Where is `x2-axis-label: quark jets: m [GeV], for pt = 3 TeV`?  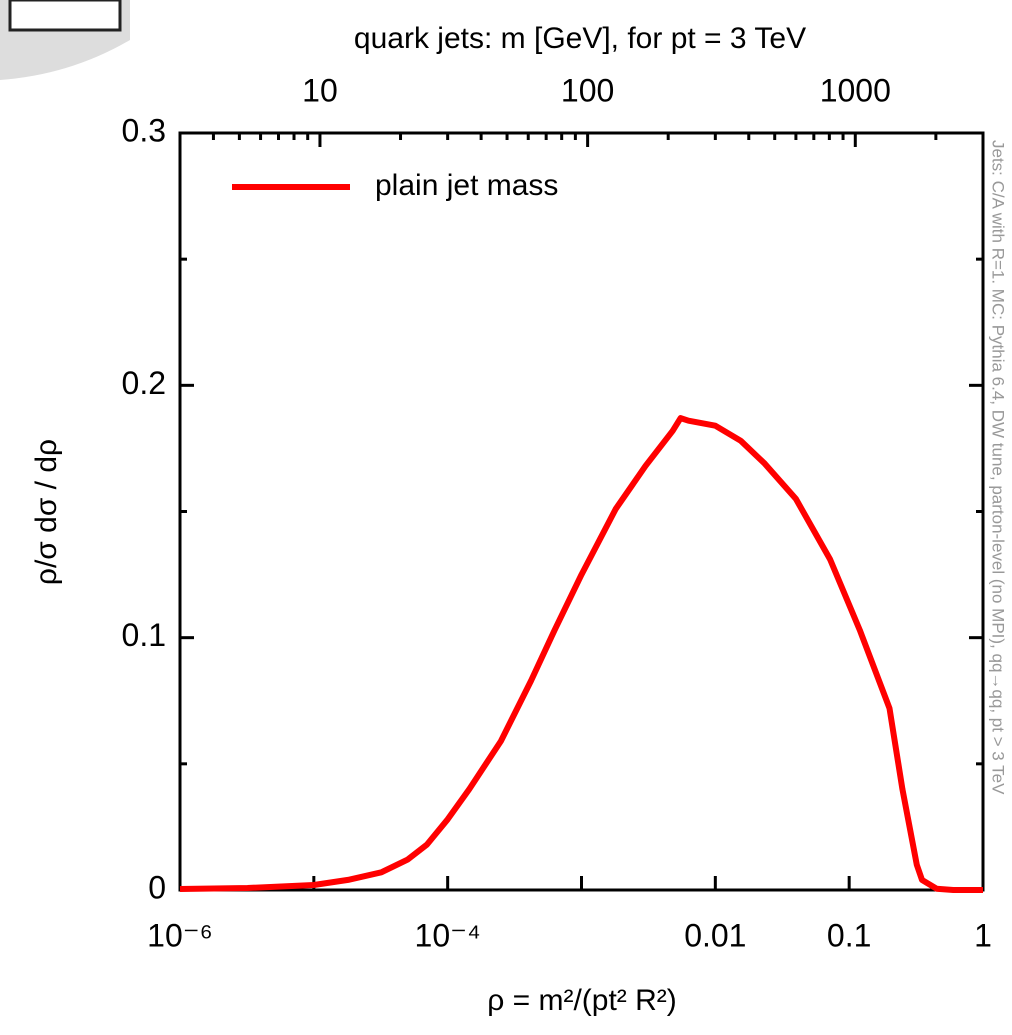
x2-axis-label: quark jets: m [GeV], for pt = 3 TeV is located at coordinates (580, 38).